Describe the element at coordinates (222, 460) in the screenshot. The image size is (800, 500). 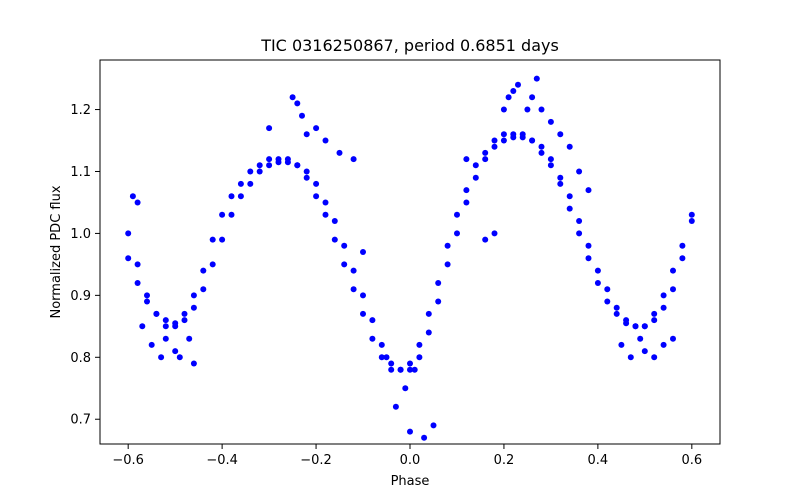
I see `x-tick-label: −0.4` at that location.